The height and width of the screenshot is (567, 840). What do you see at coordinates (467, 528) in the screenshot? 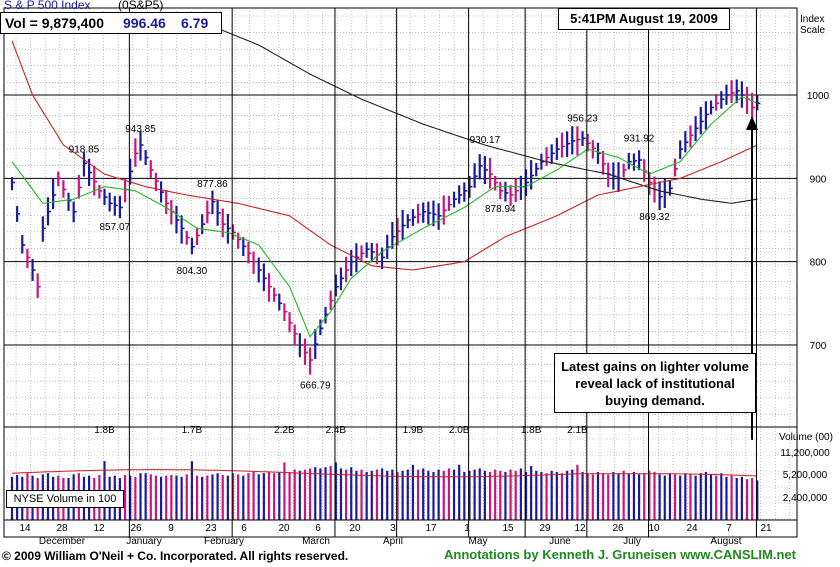
I see `day-tick-label: 1` at bounding box center [467, 528].